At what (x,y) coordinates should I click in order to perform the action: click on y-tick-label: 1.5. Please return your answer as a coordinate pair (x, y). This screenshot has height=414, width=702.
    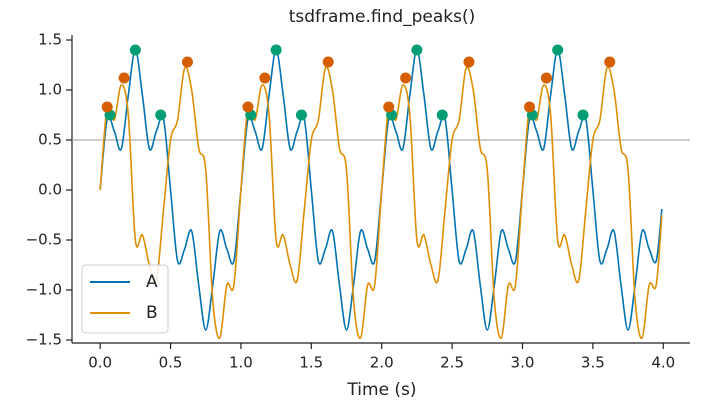
    Looking at the image, I should click on (50, 40).